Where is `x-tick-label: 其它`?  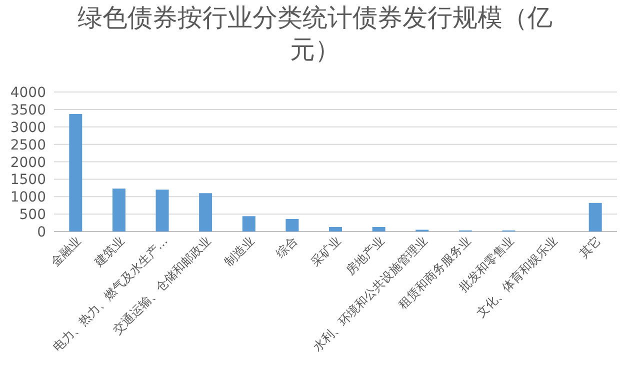
x-tick-label: 其它 is located at coordinates (590, 247).